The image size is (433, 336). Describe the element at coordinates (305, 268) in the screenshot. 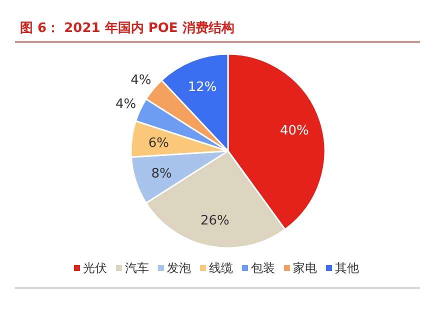

I see `legend-label: 家电` at that location.